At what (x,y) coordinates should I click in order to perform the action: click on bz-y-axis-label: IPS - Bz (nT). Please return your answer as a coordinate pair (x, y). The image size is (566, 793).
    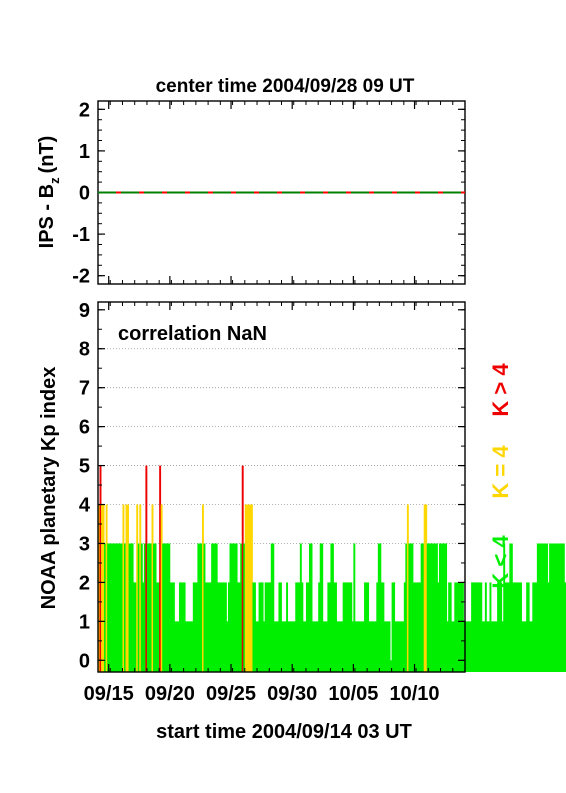
    Looking at the image, I should click on (49, 192).